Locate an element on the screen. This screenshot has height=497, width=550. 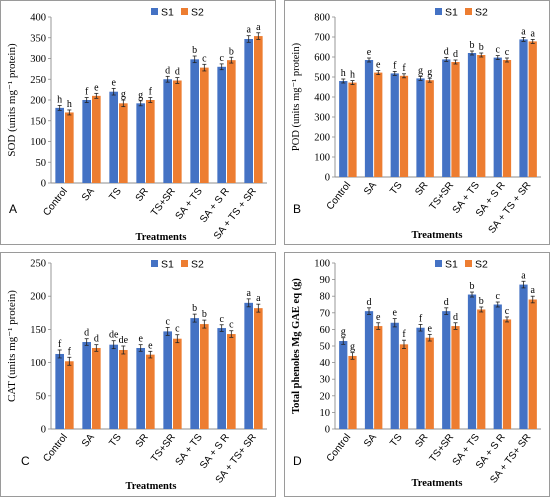
significance-letter: h is located at coordinates (343, 73).